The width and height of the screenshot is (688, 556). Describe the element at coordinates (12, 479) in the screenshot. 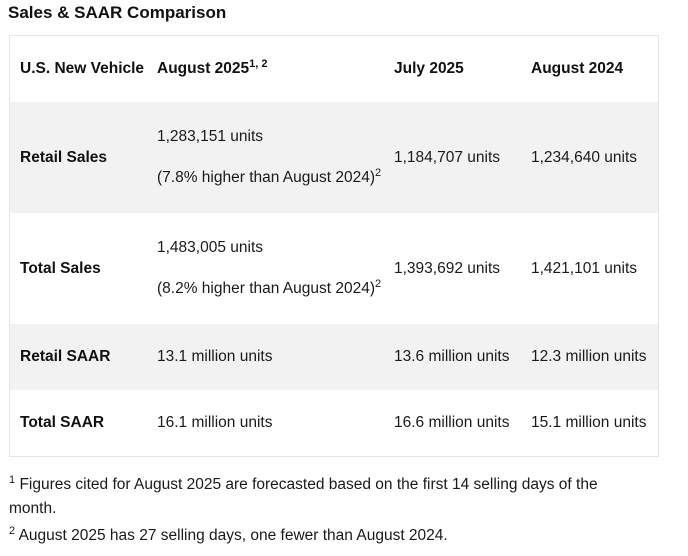

I see `footnote-ref: 1` at that location.